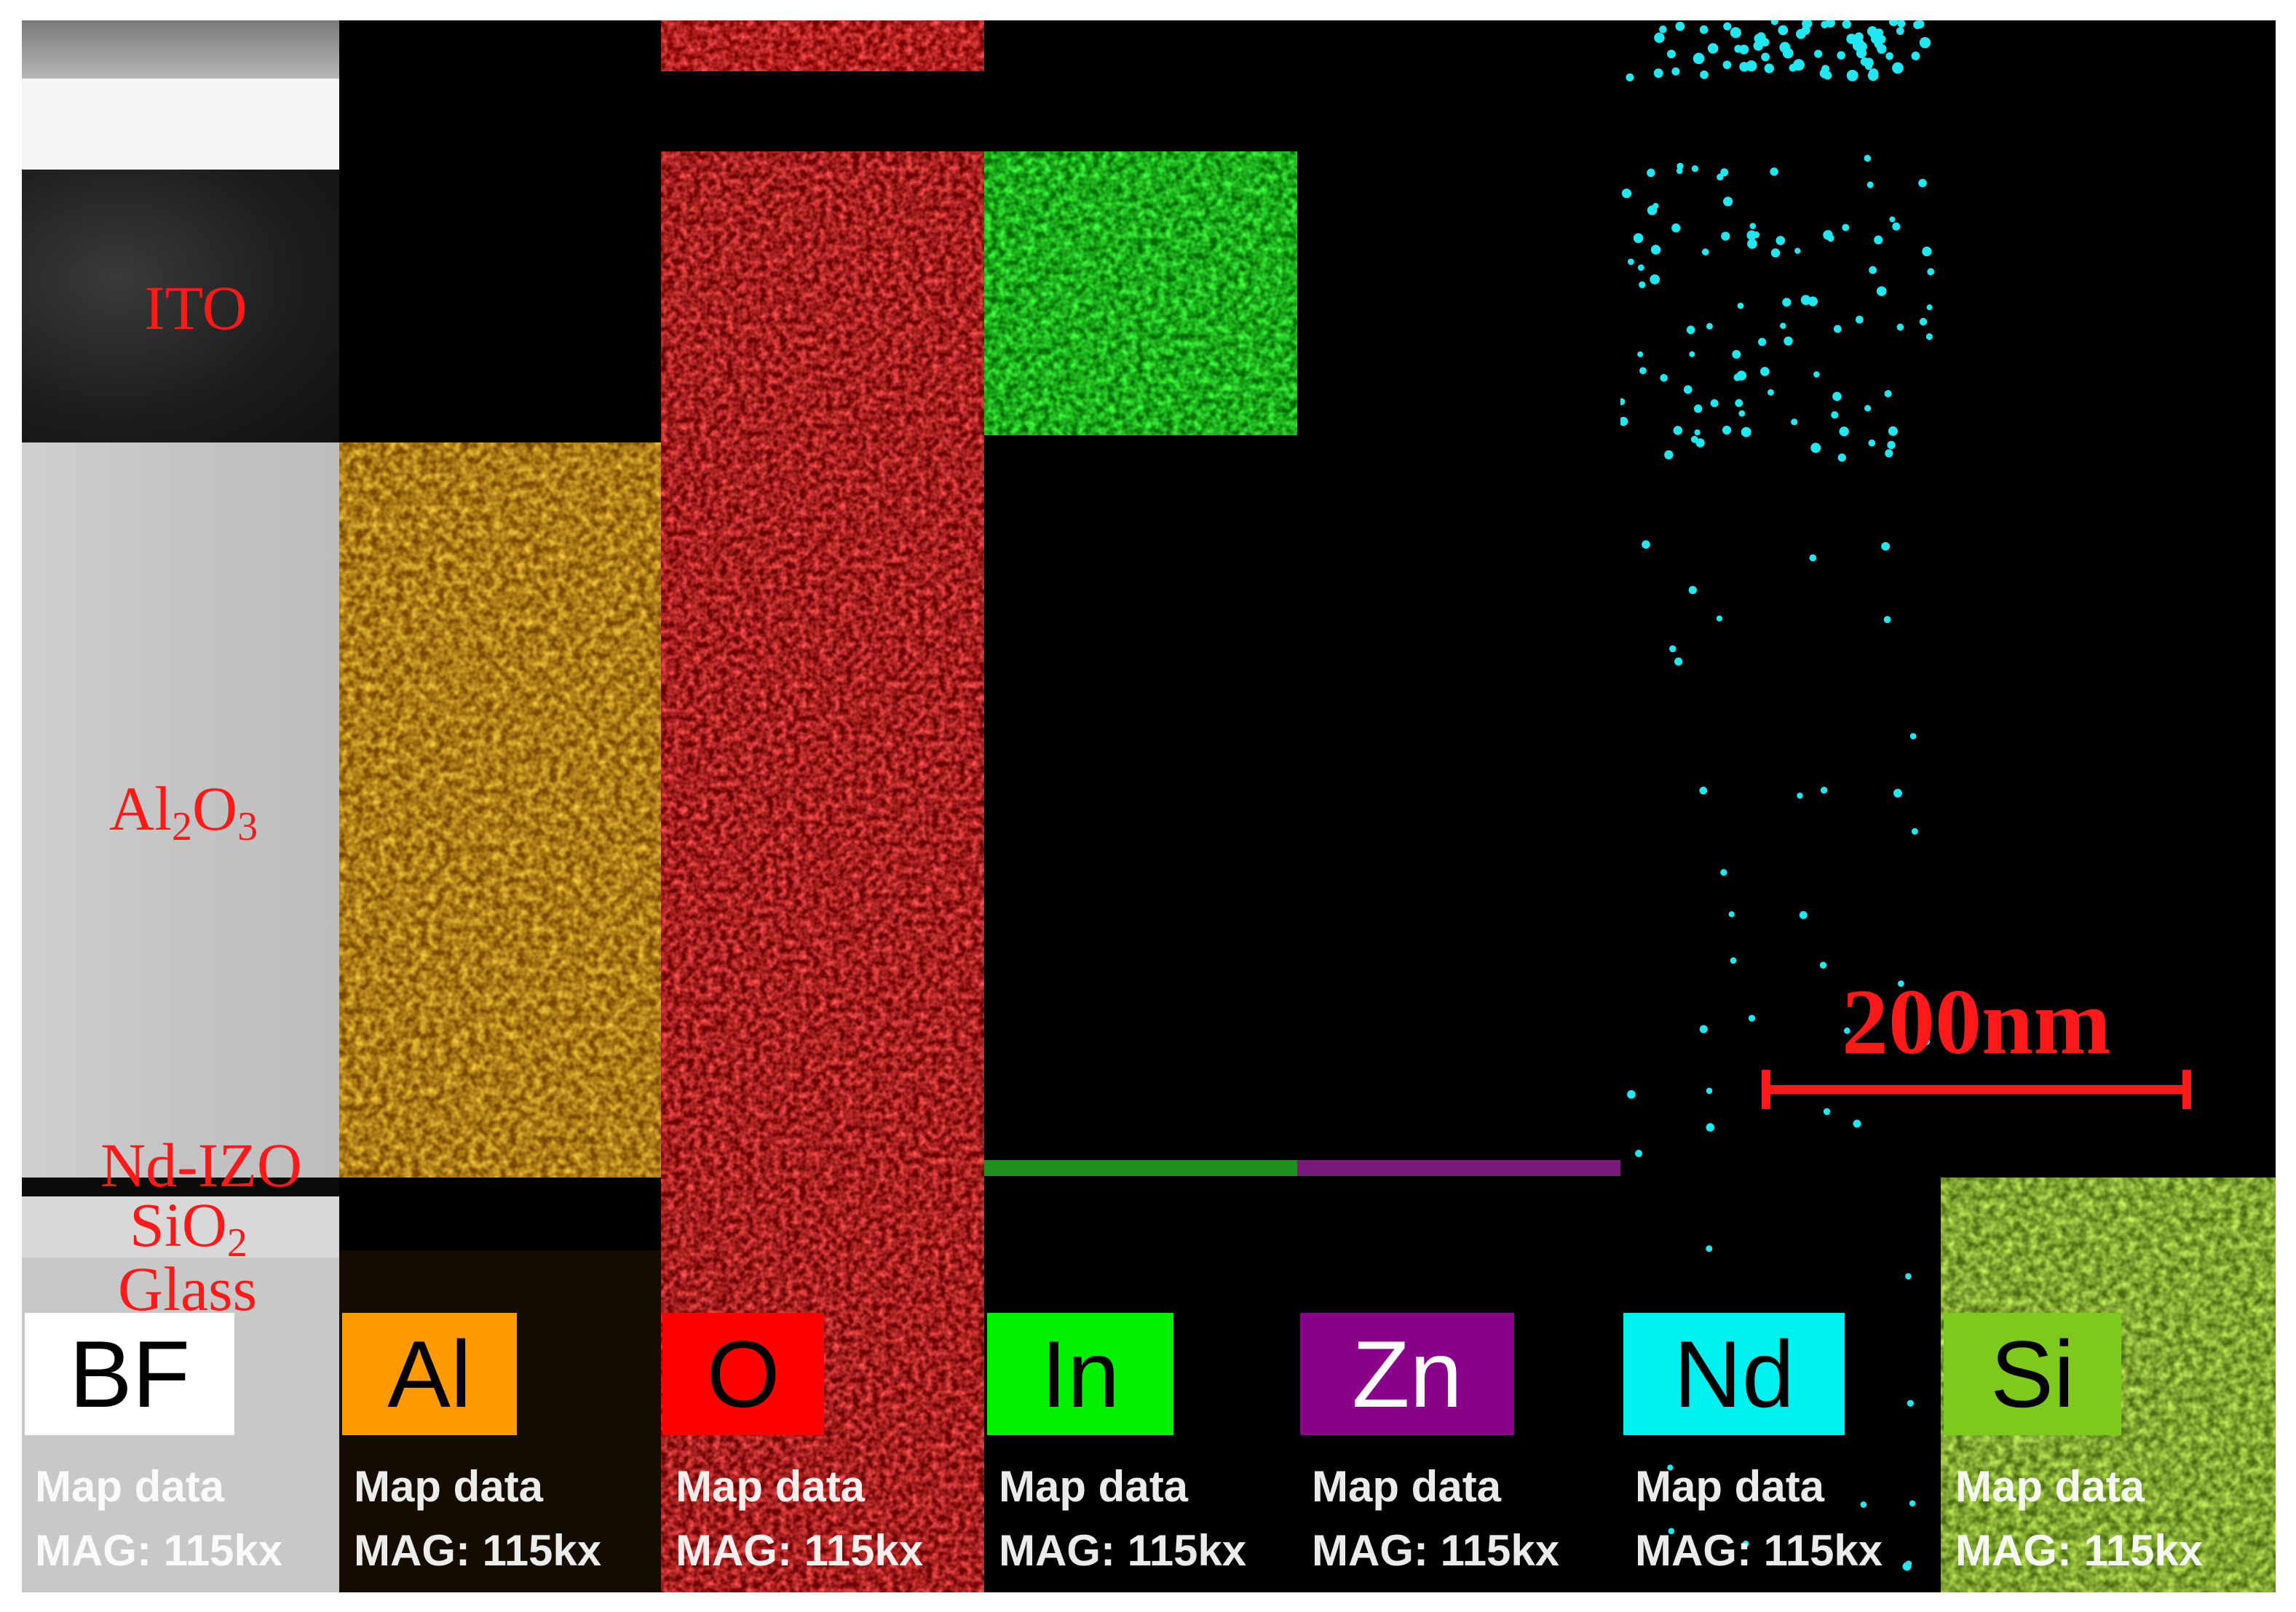 Image resolution: width=2296 pixels, height=1612 pixels. Describe the element at coordinates (2079, 1551) in the screenshot. I see `mag-caption-si: MAG: 115kx` at that location.